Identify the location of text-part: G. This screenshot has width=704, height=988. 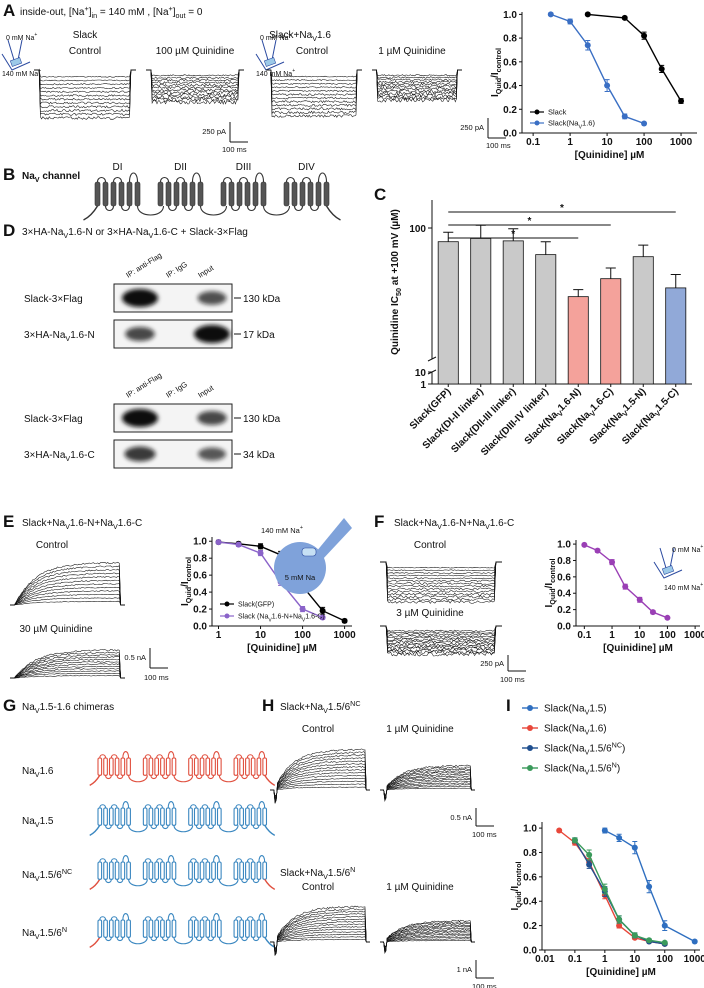
(9, 705).